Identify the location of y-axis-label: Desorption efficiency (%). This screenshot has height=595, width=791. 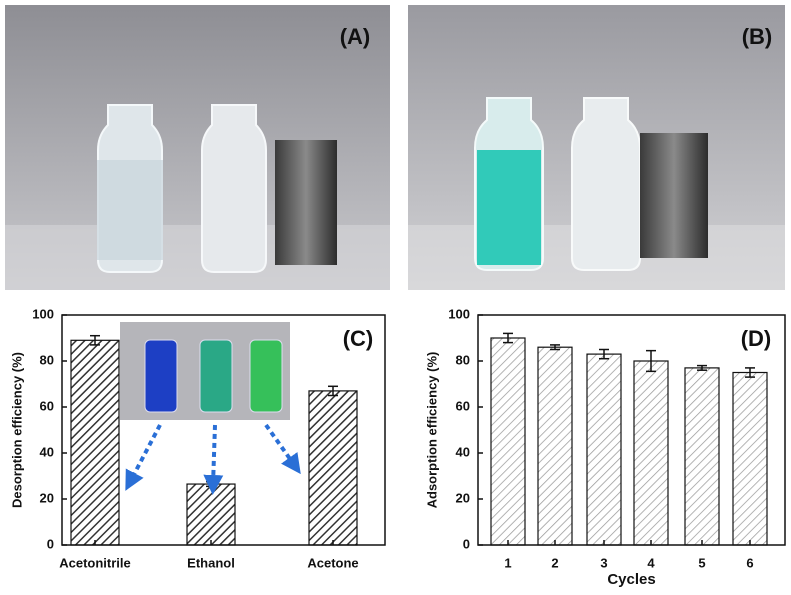
(16, 430).